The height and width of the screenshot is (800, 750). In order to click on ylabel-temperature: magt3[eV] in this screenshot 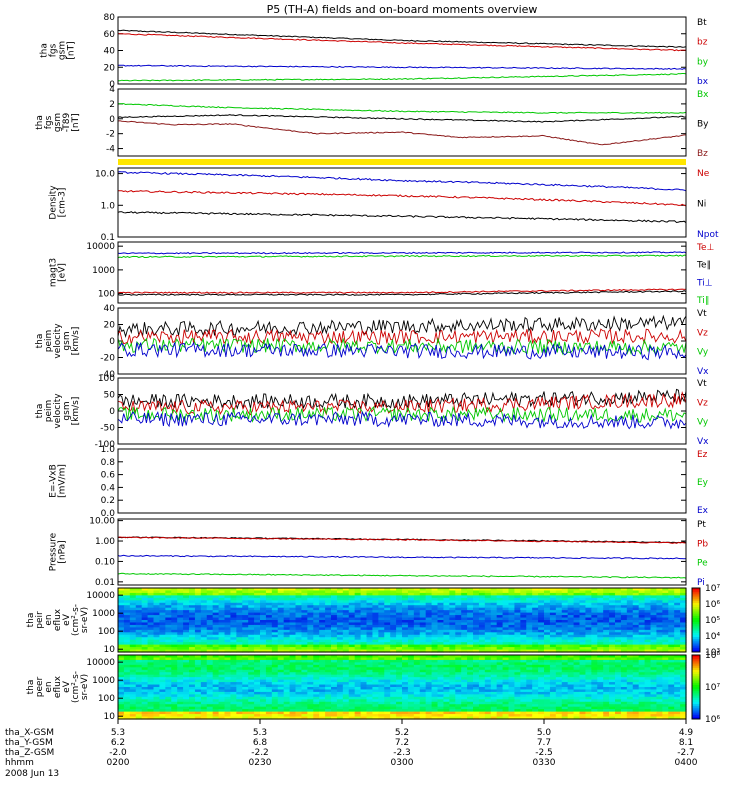, I will do `click(58, 272)`.